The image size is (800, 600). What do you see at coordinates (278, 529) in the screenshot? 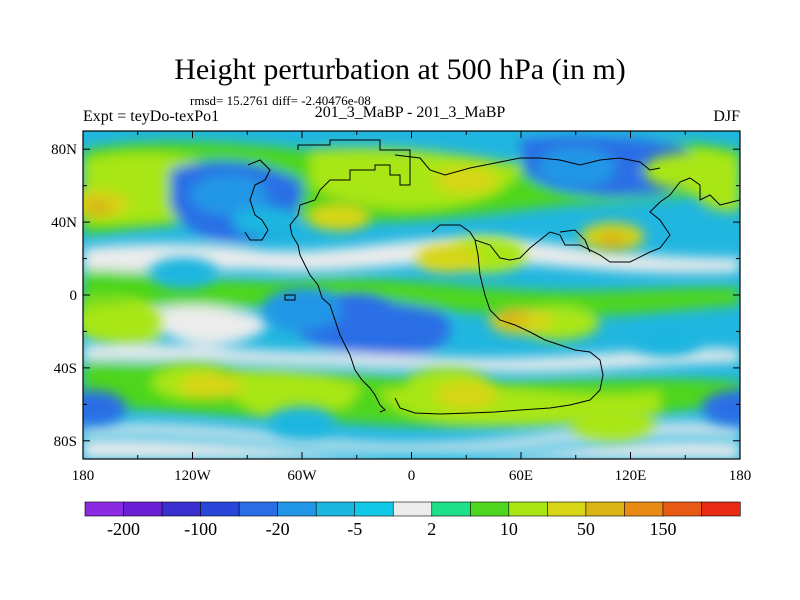
I see `colorbar-label: -20` at bounding box center [278, 529].